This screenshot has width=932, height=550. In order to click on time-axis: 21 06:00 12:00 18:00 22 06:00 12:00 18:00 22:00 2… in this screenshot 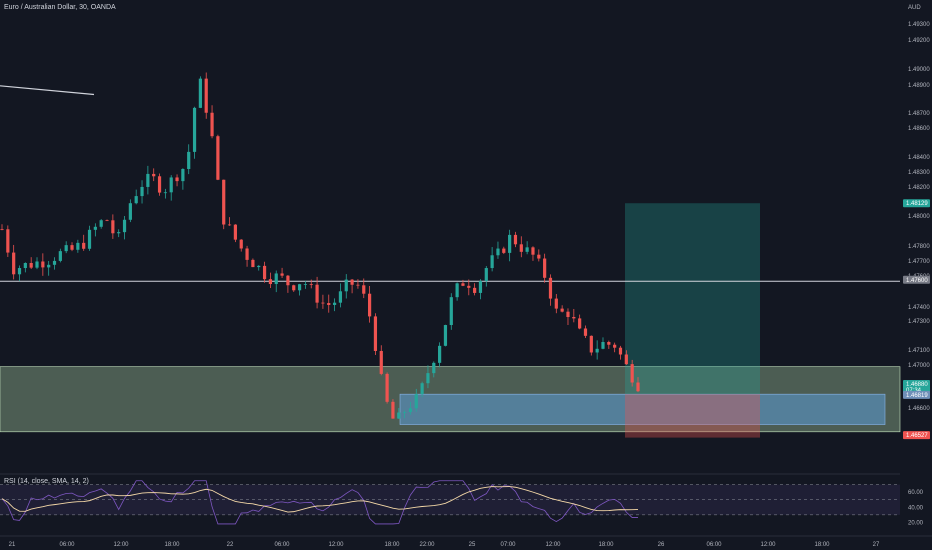, I will do `click(466, 541)`.